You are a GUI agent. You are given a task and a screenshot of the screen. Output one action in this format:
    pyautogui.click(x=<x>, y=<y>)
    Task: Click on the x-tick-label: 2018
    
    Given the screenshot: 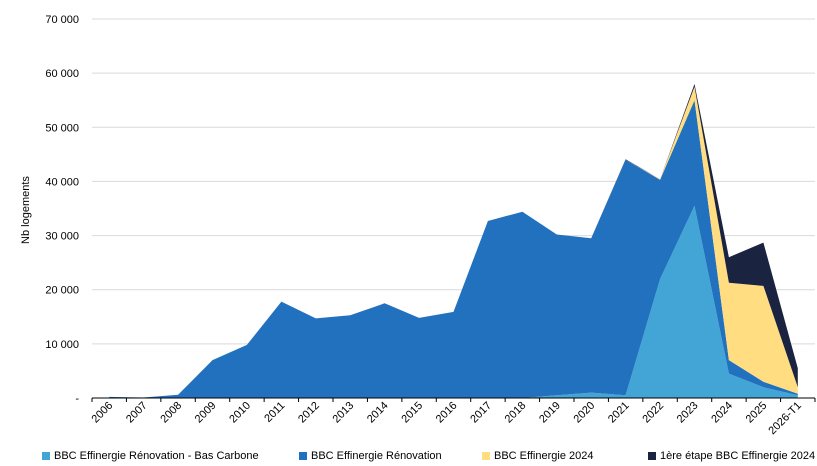 What is the action you would take?
    pyautogui.click(x=516, y=413)
    